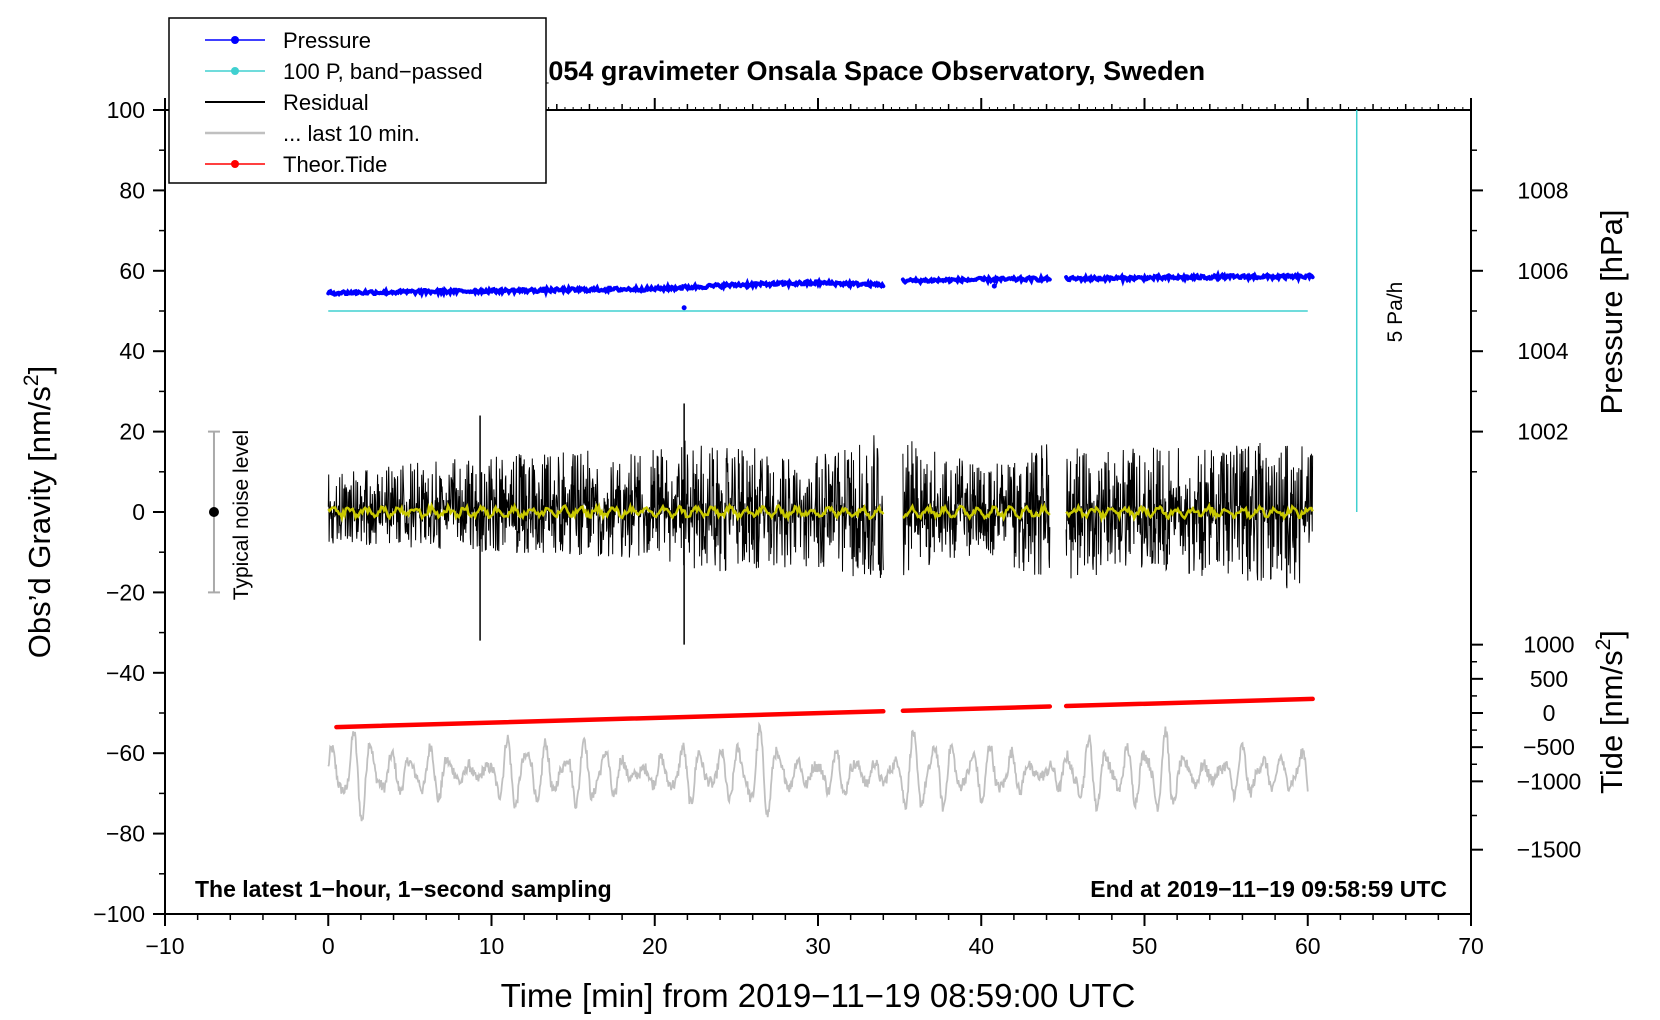  I want to click on legend-item-pressure: Pressure, so click(288, 40).